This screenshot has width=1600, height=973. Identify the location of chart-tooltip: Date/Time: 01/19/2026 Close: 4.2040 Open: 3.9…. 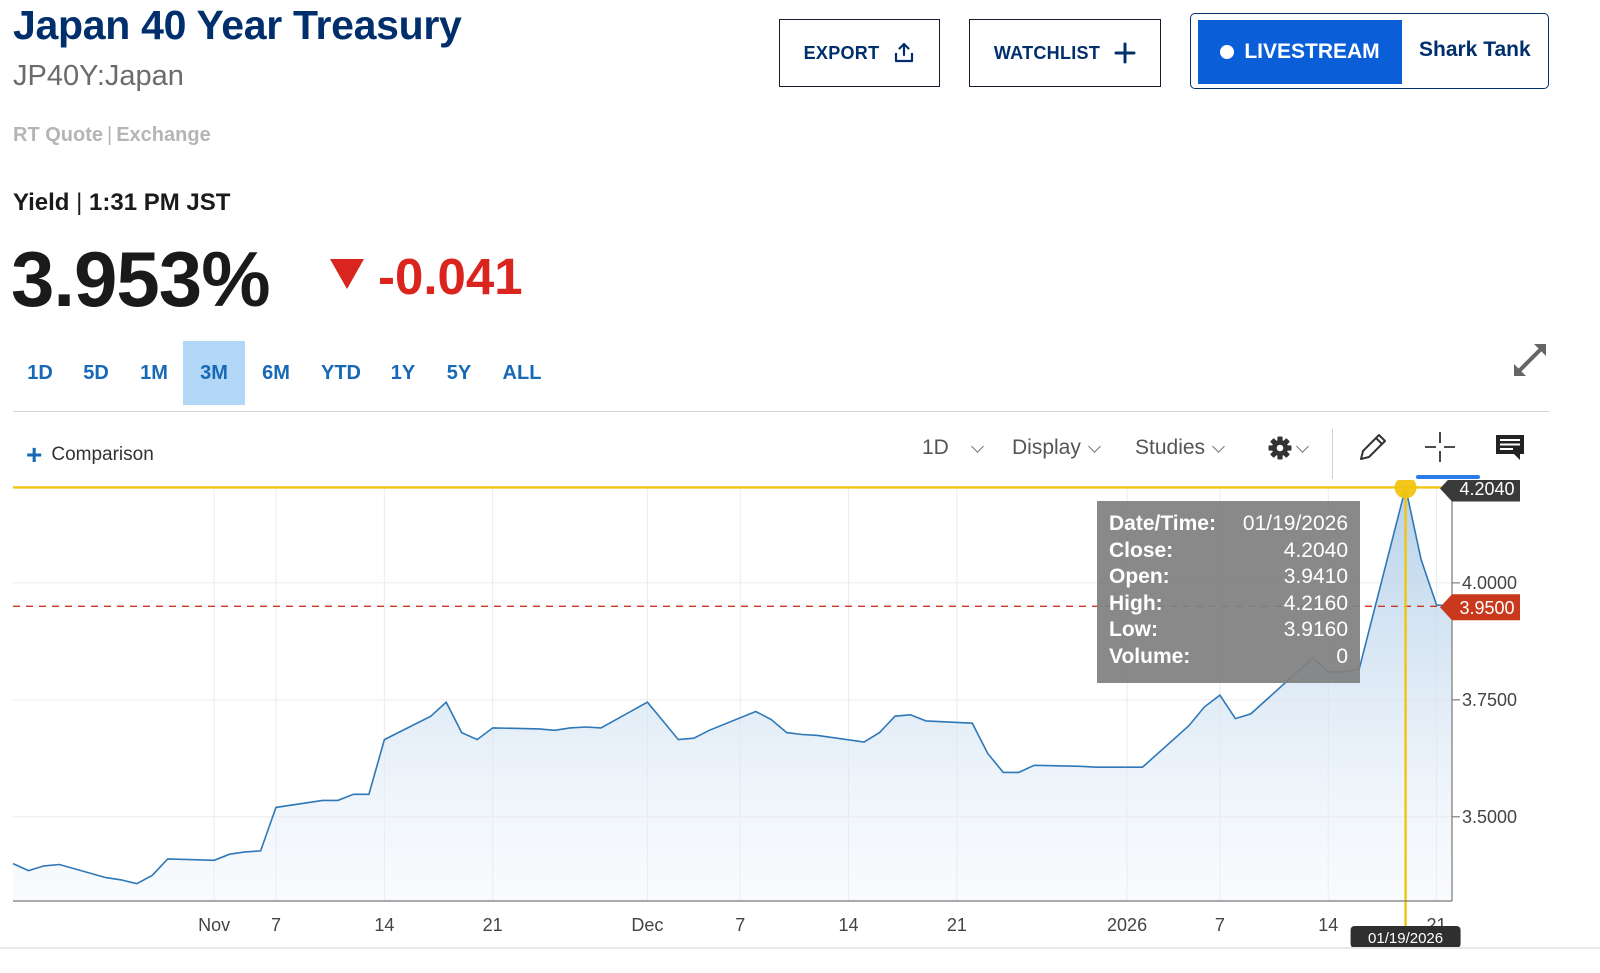
(1228, 592).